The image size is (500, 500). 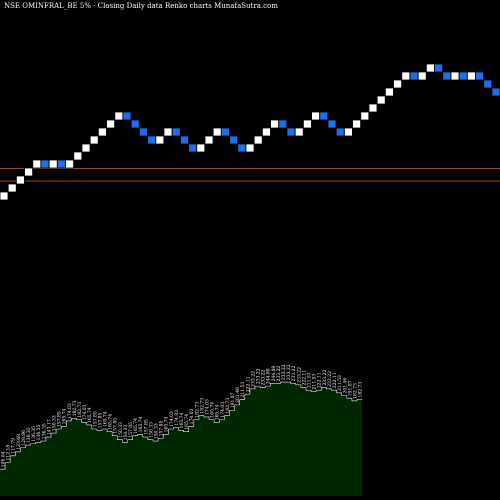 I want to click on price-label: 244.88, so click(x=269, y=376).